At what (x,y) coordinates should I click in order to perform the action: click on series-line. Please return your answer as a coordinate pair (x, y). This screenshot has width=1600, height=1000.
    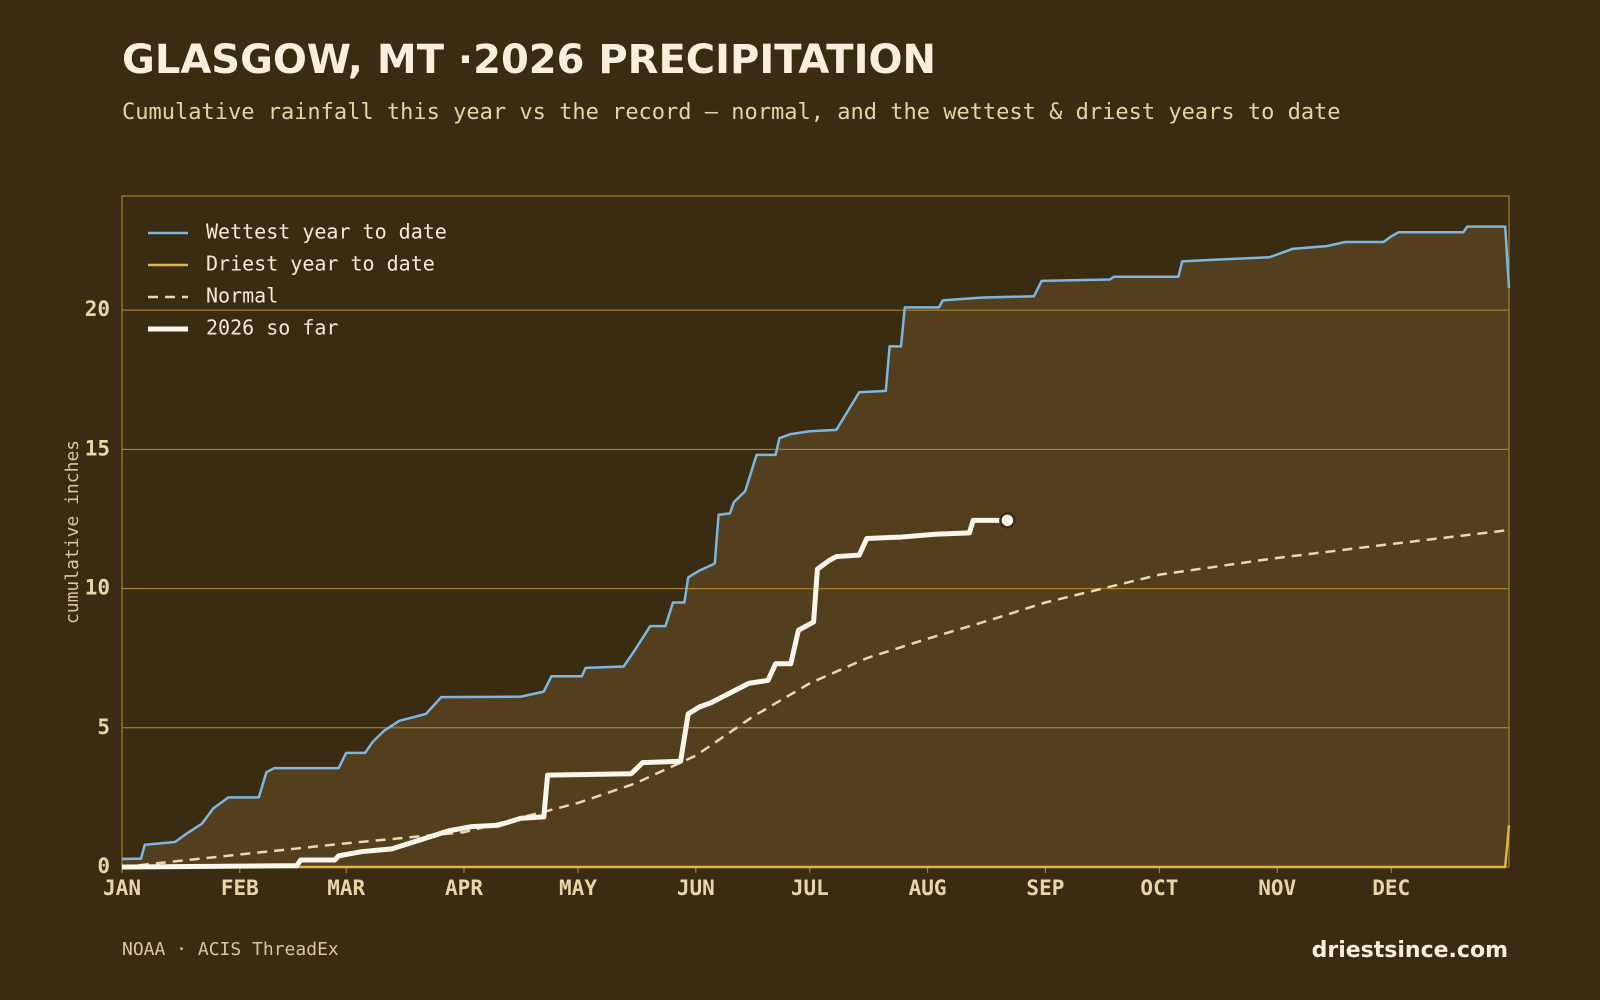
    Looking at the image, I should click on (816, 847).